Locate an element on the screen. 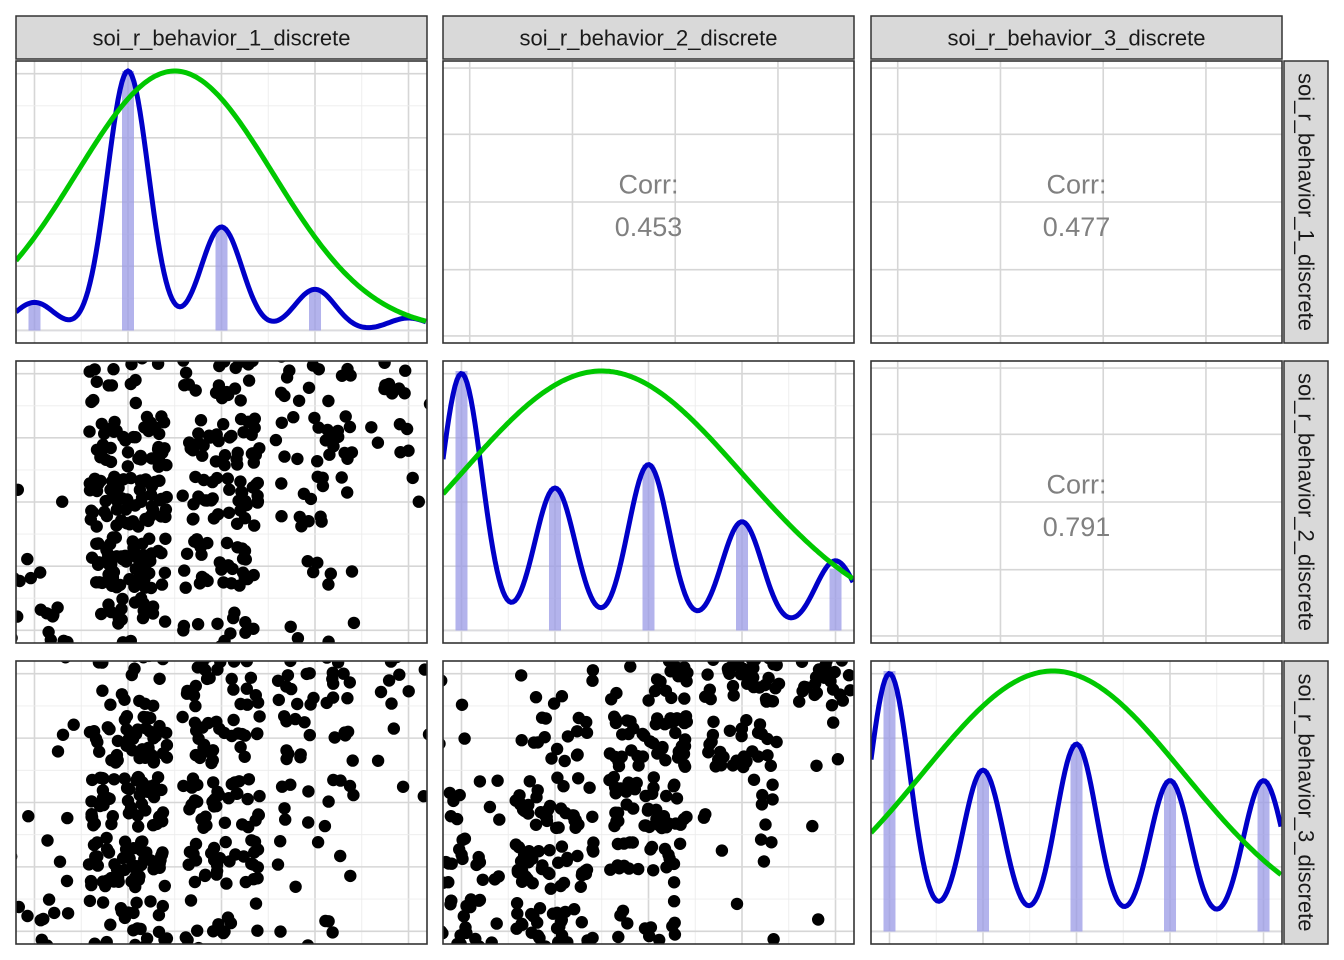 The image size is (1344, 960). density-curve is located at coordinates (221, 199).